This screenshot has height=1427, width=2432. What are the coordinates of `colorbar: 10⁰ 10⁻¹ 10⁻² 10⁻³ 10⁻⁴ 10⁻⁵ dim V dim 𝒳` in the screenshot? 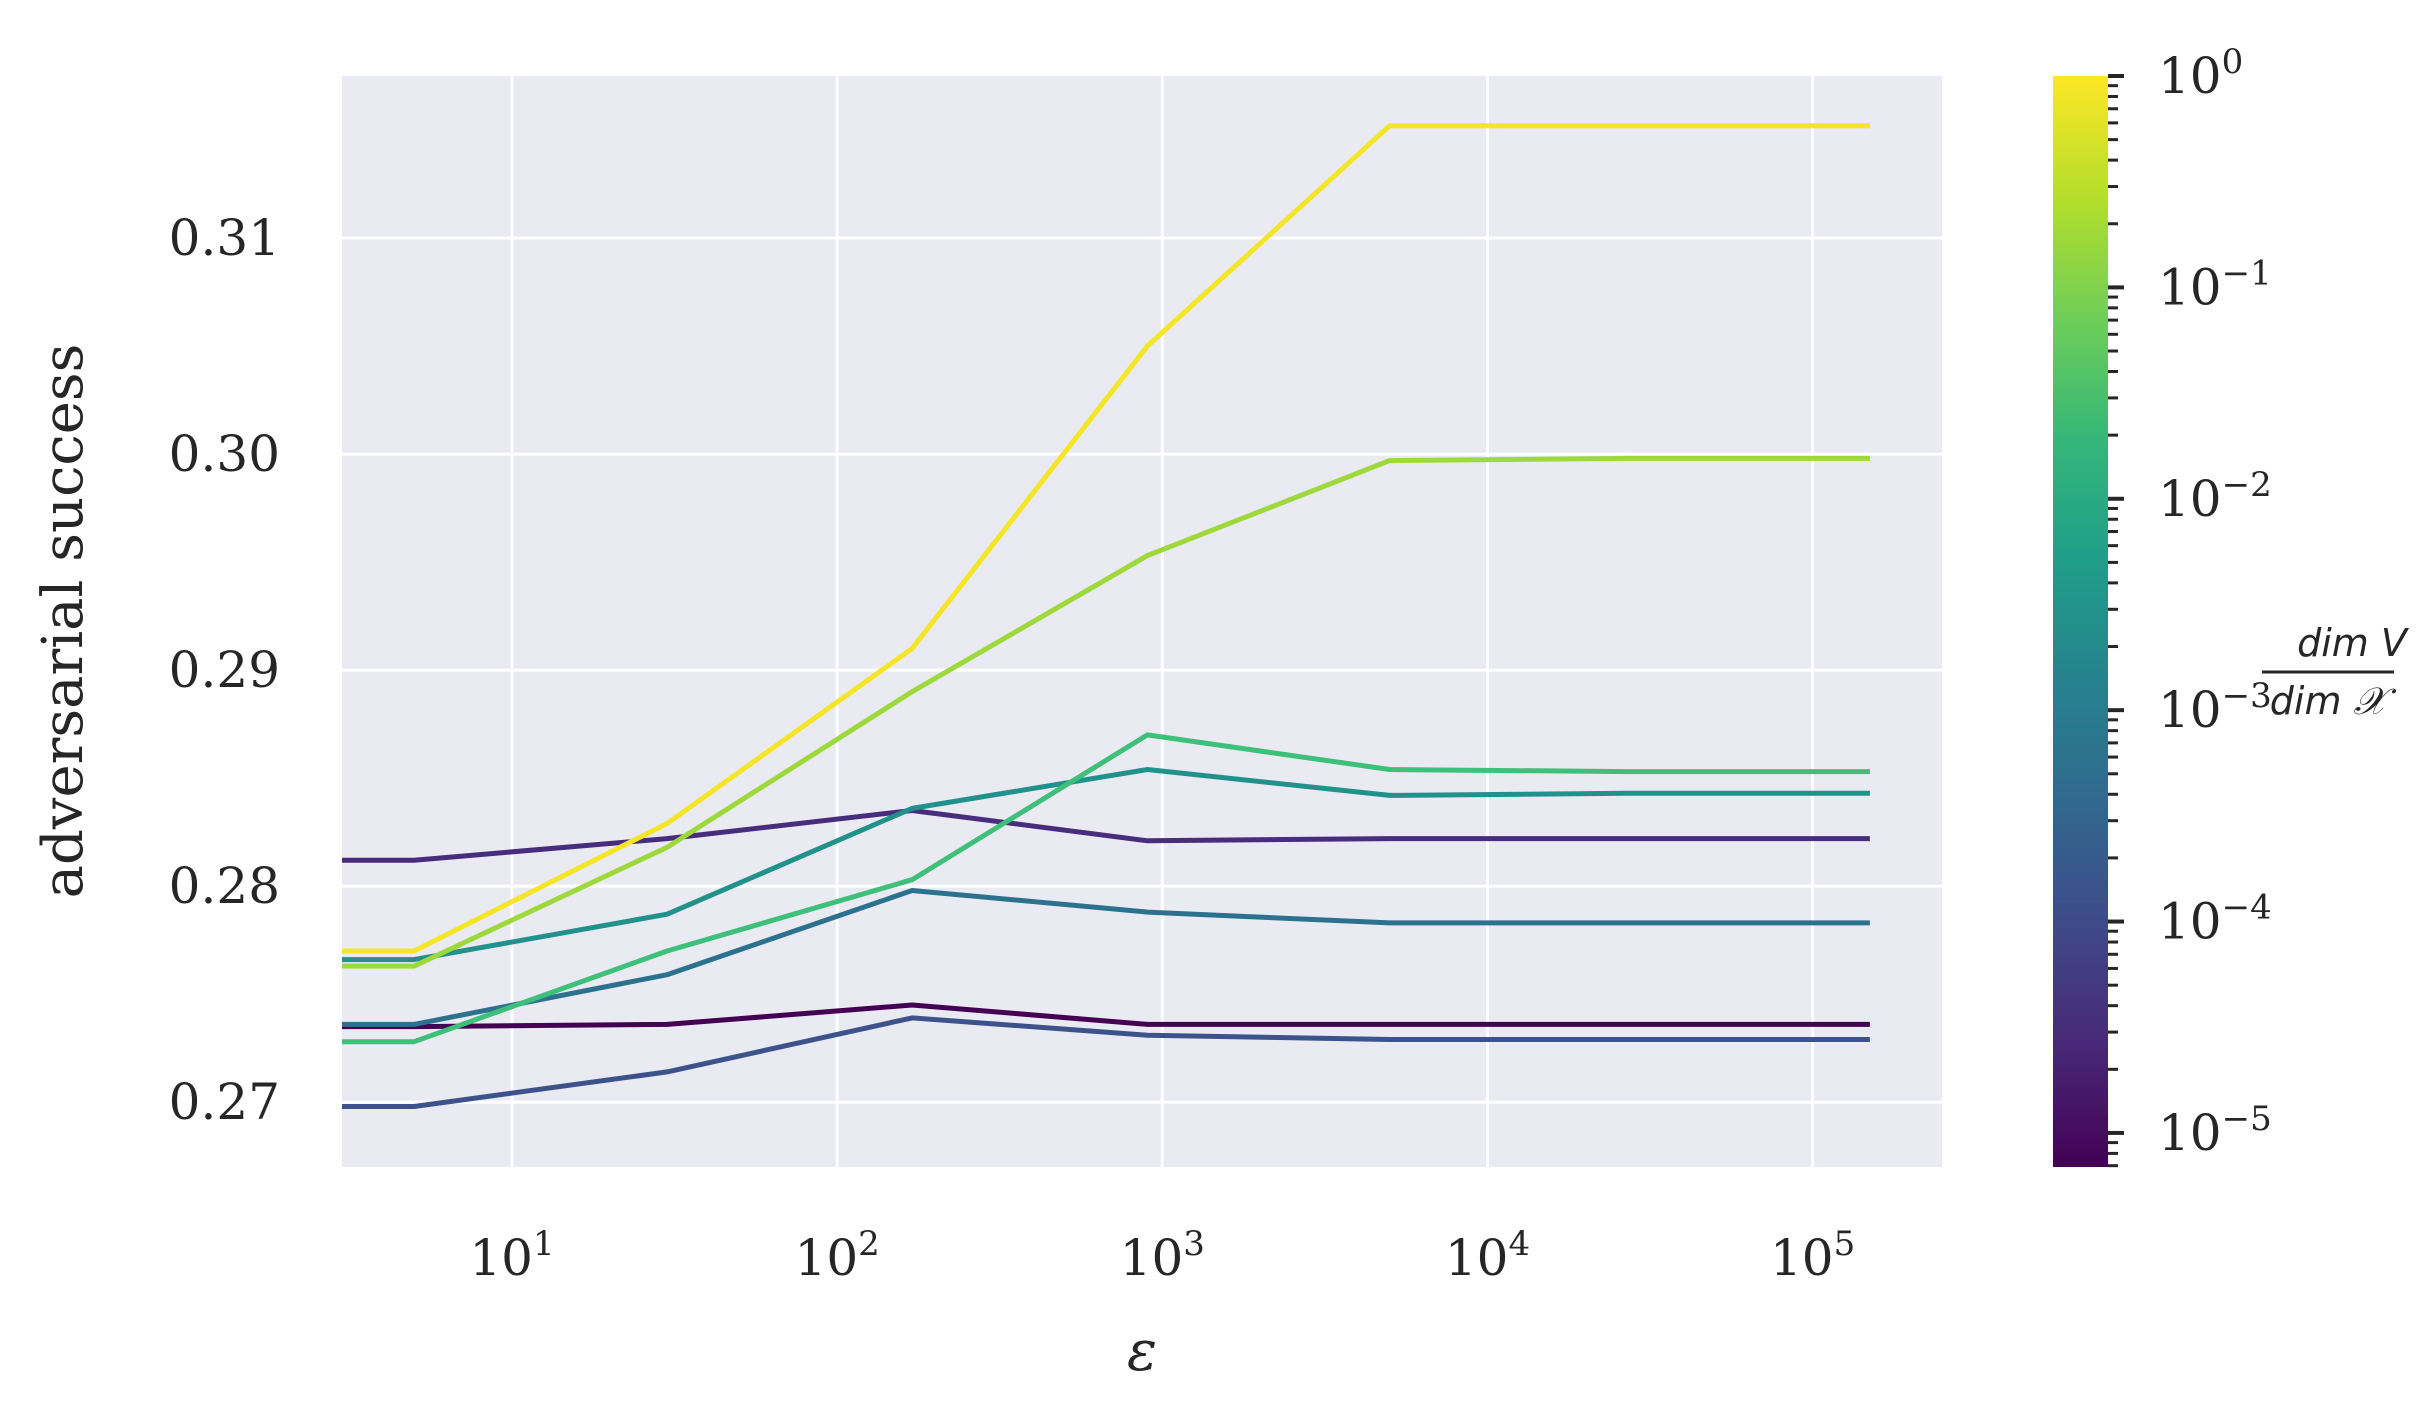 It's located at (2231, 605).